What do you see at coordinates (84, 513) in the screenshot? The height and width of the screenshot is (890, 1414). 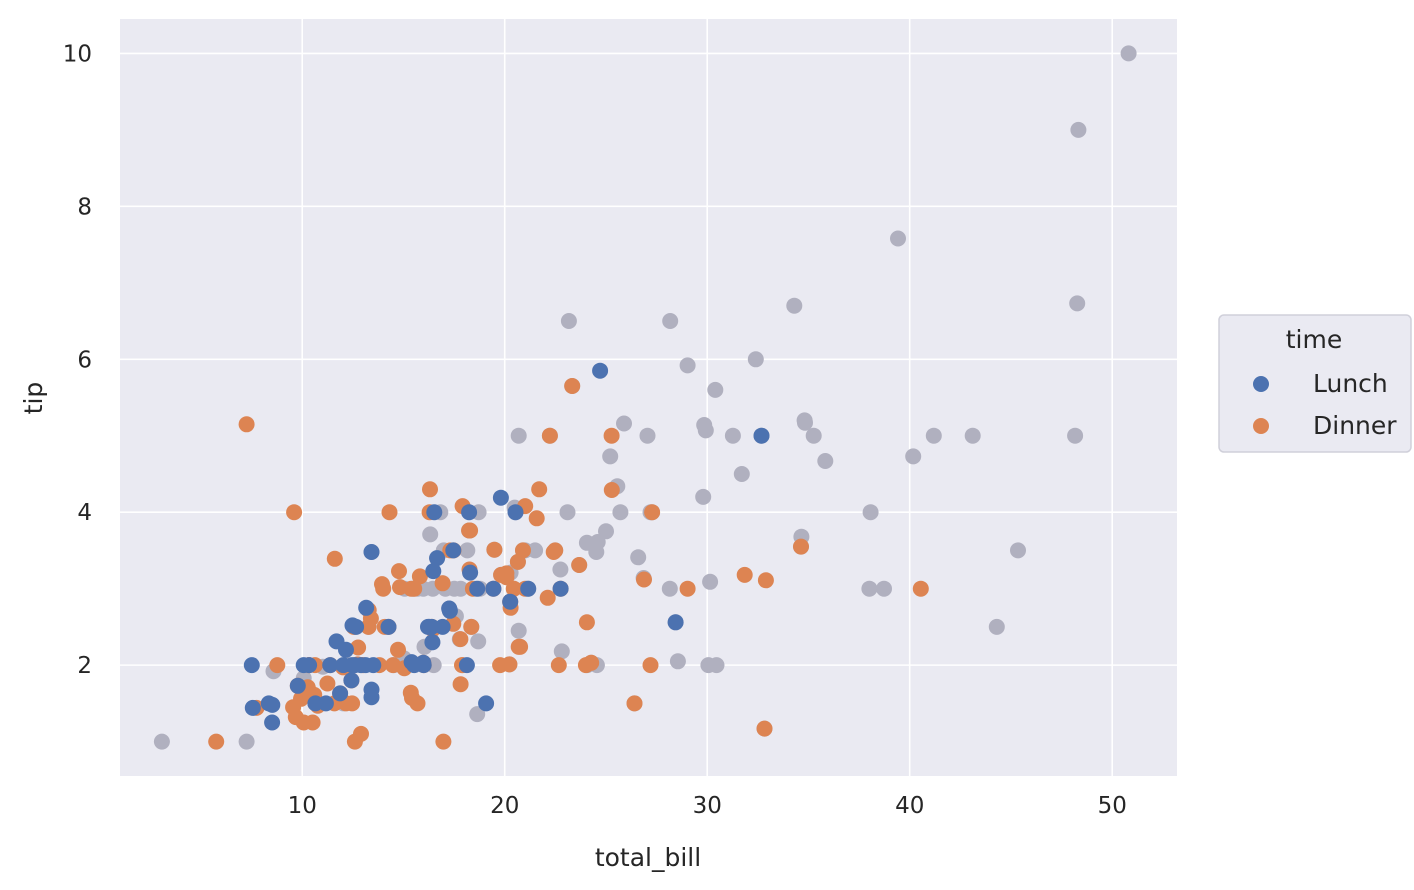 I see `y-tick-label: 4` at bounding box center [84, 513].